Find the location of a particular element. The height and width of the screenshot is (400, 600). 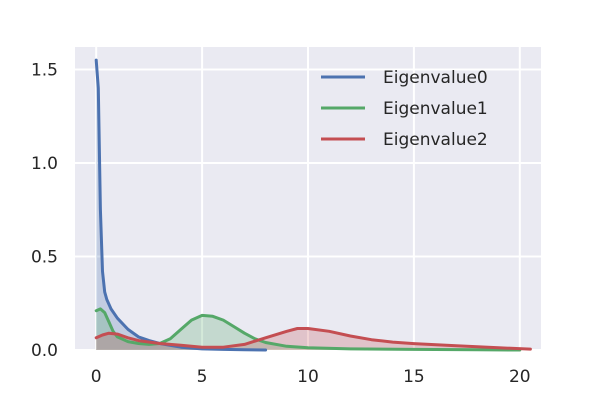

y-tick-label: 1.5 is located at coordinates (44, 70).